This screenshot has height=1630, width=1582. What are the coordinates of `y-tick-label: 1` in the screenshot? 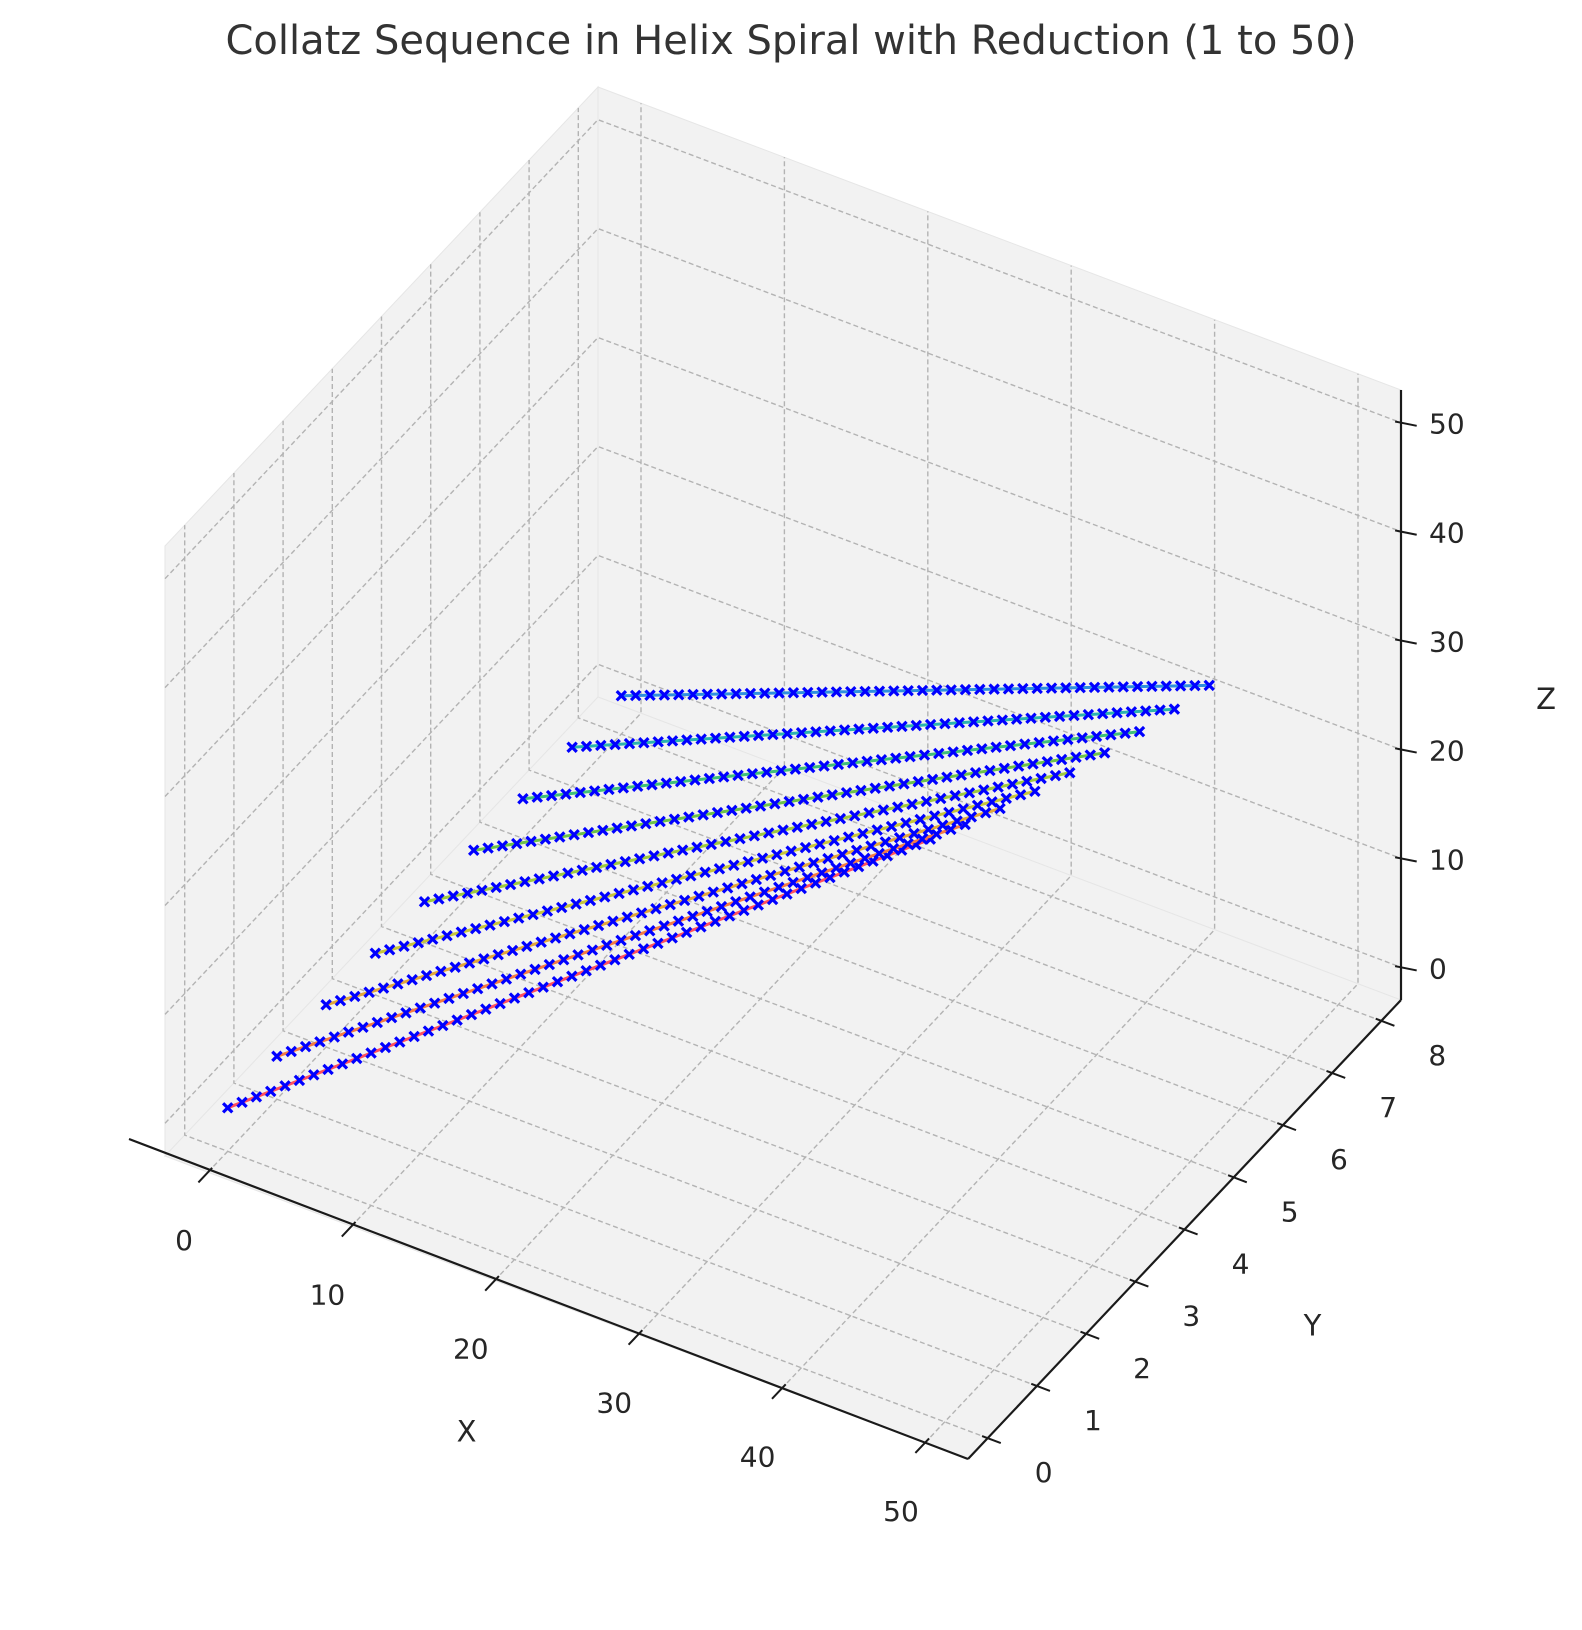 It's located at (1093, 1420).